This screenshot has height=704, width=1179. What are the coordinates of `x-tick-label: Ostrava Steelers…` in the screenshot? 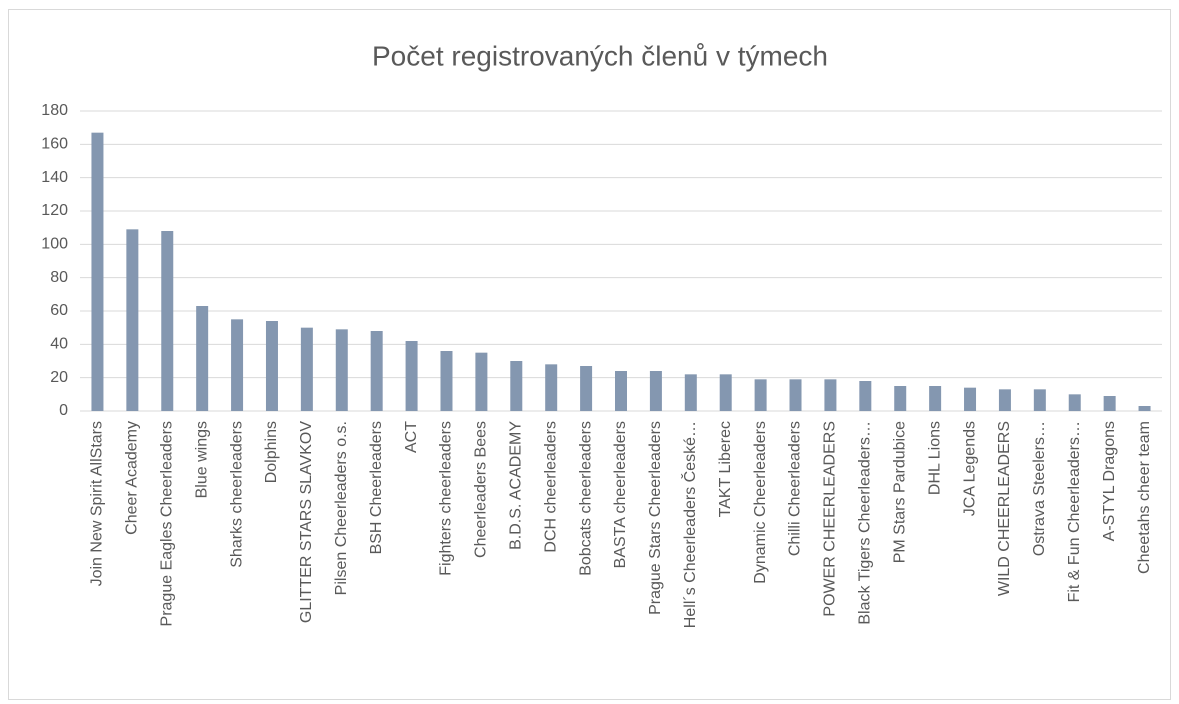 It's located at (1039, 488).